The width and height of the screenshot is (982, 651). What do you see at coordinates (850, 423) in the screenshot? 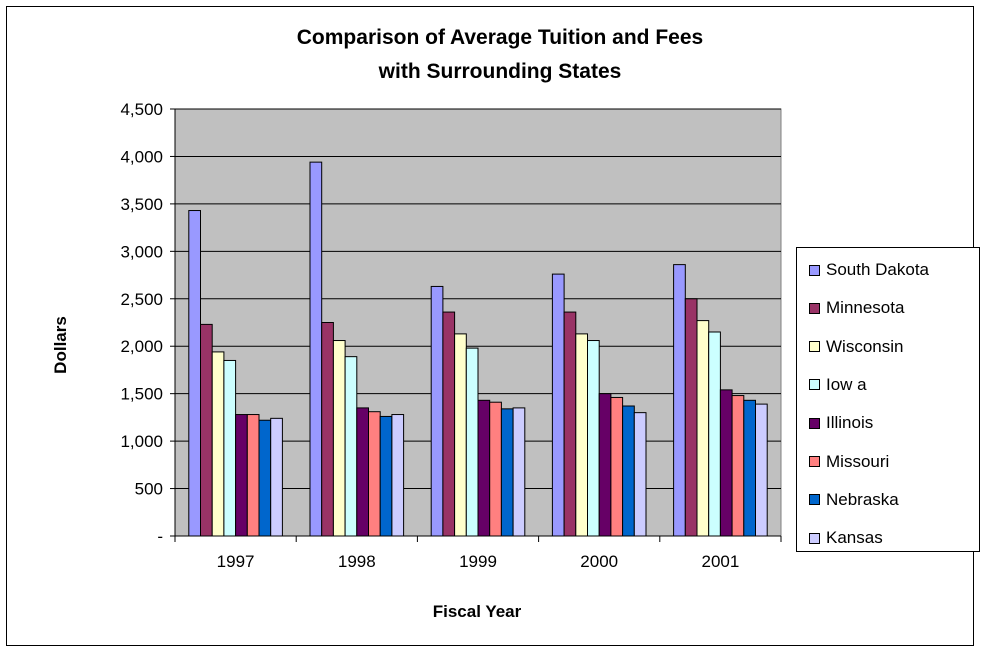
I see `legend-label: Illinois` at bounding box center [850, 423].